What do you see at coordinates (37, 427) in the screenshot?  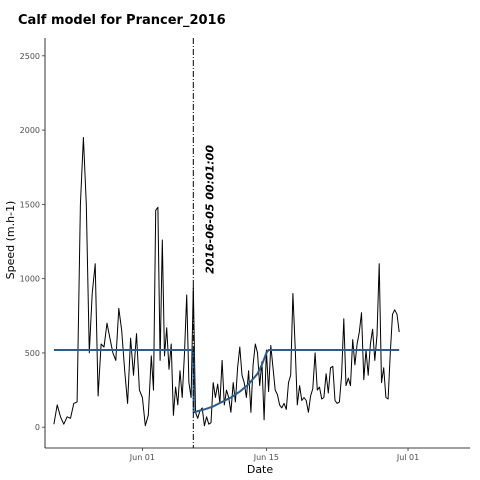 I see `y-tick-label: 0` at bounding box center [37, 427].